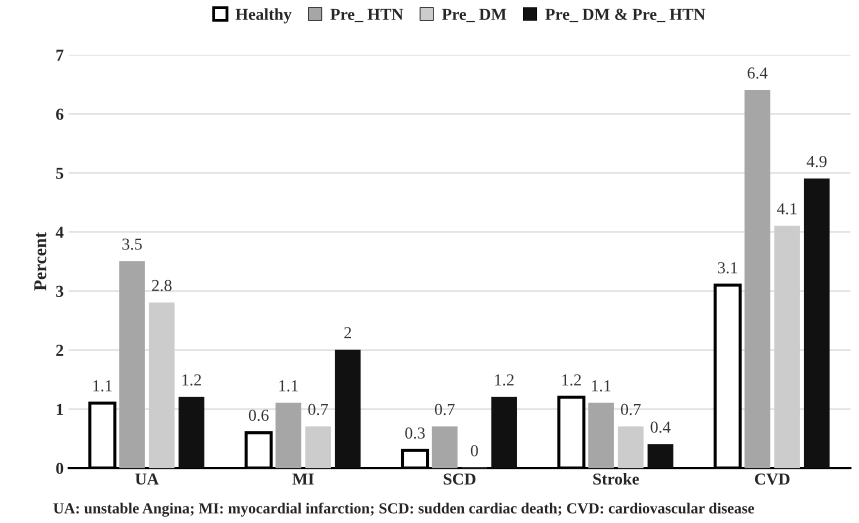 The width and height of the screenshot is (859, 523). What do you see at coordinates (415, 433) in the screenshot?
I see `data-label: 0.3` at bounding box center [415, 433].